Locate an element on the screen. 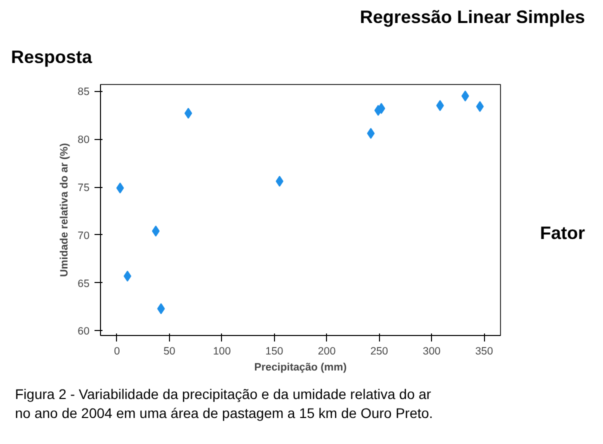 The width and height of the screenshot is (603, 444). y-tick-label: 70 is located at coordinates (84, 236).